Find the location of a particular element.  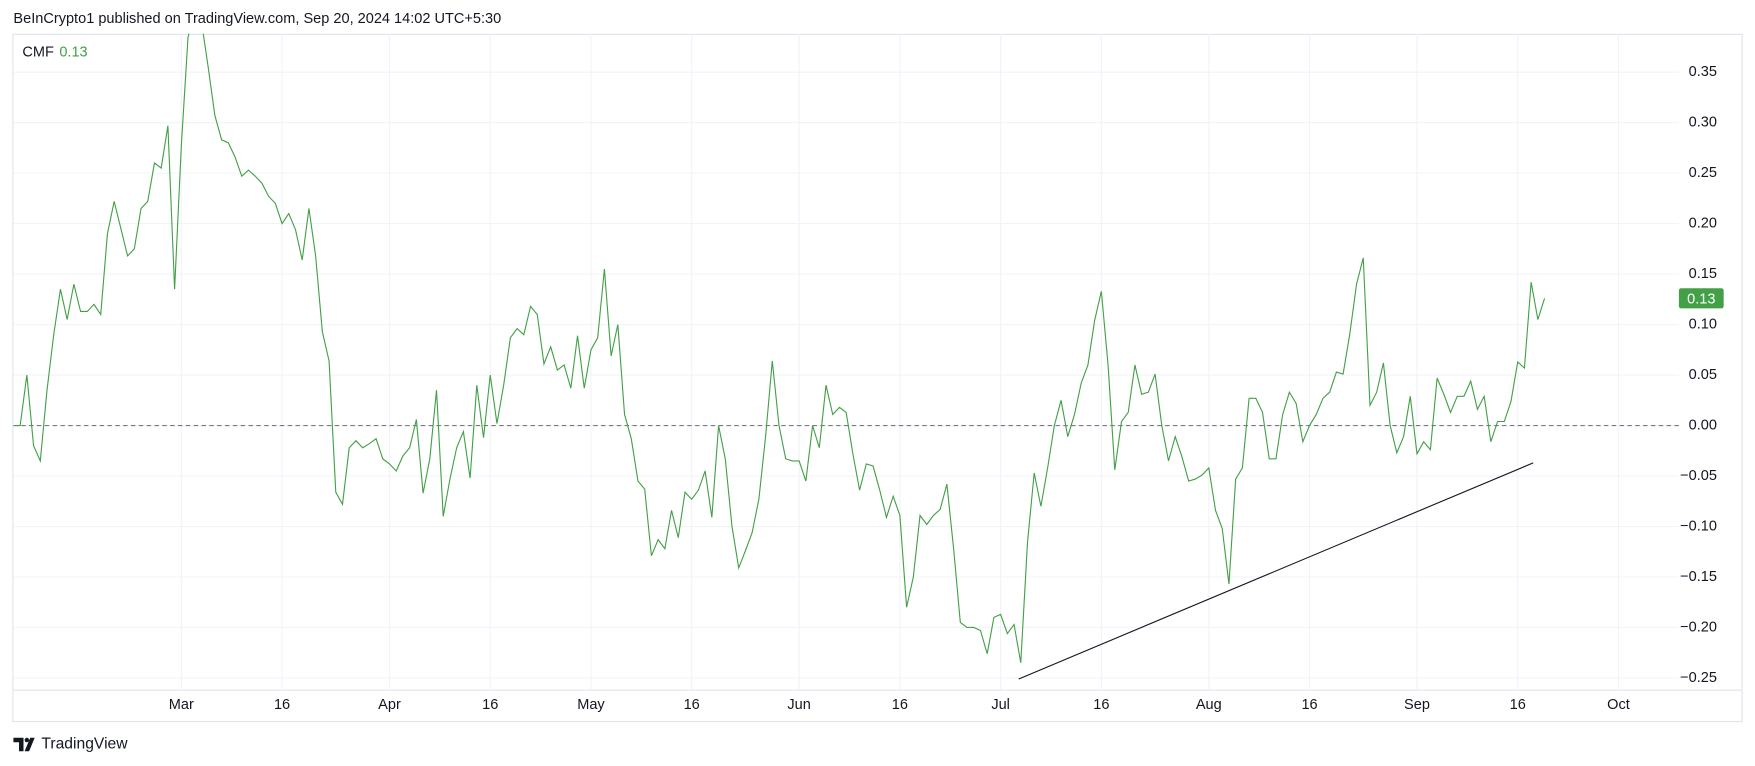

last-value-badge is located at coordinates (1701, 298).